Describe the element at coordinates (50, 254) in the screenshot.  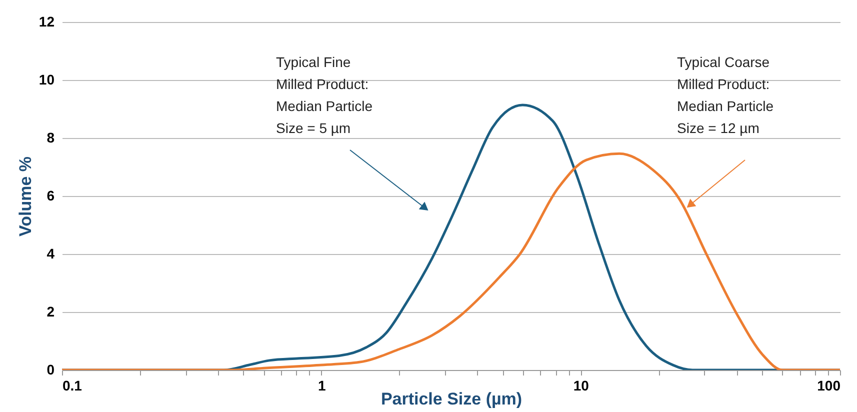
I see `y-tick-label: 4` at that location.